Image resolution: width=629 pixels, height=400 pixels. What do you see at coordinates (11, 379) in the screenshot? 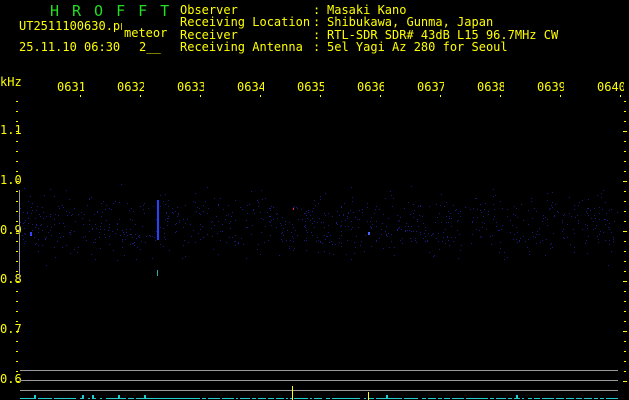
I see `freq-label: 0.6` at bounding box center [11, 379].